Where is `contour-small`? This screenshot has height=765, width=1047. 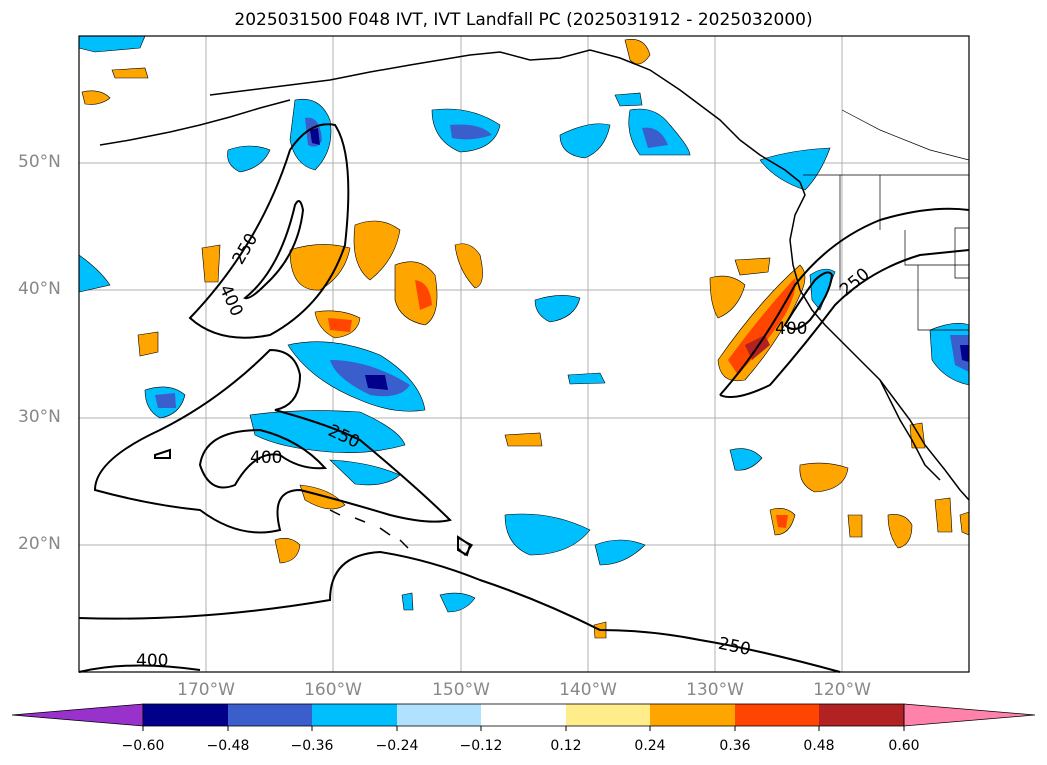
contour-small is located at coordinates (313, 502).